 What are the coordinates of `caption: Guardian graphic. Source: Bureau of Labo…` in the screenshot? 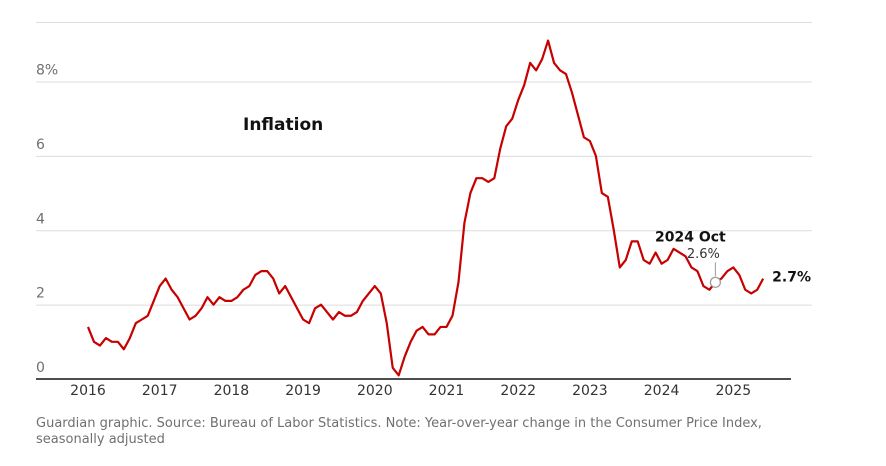 It's located at (399, 431).